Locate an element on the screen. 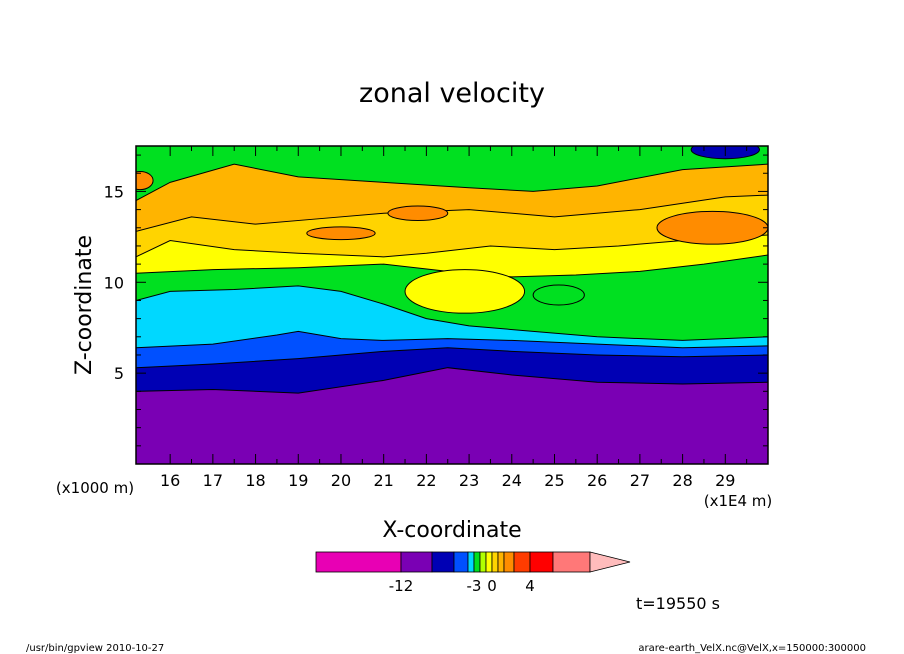  colorbar-label: -12 is located at coordinates (401, 586).